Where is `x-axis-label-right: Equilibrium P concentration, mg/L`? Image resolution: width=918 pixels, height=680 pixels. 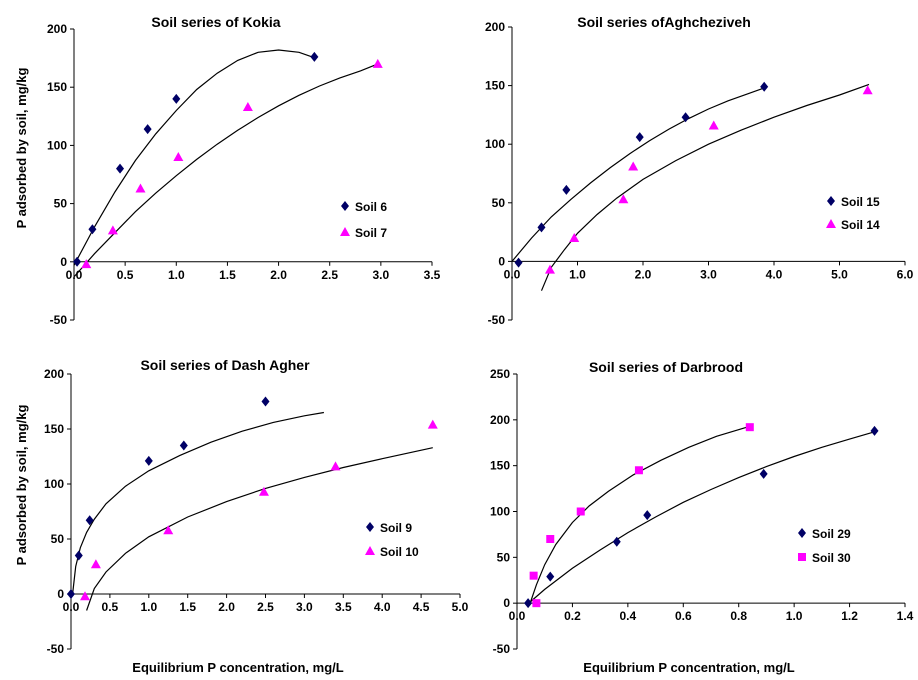 x-axis-label-right: Equilibrium P concentration, mg/L is located at coordinates (688, 667).